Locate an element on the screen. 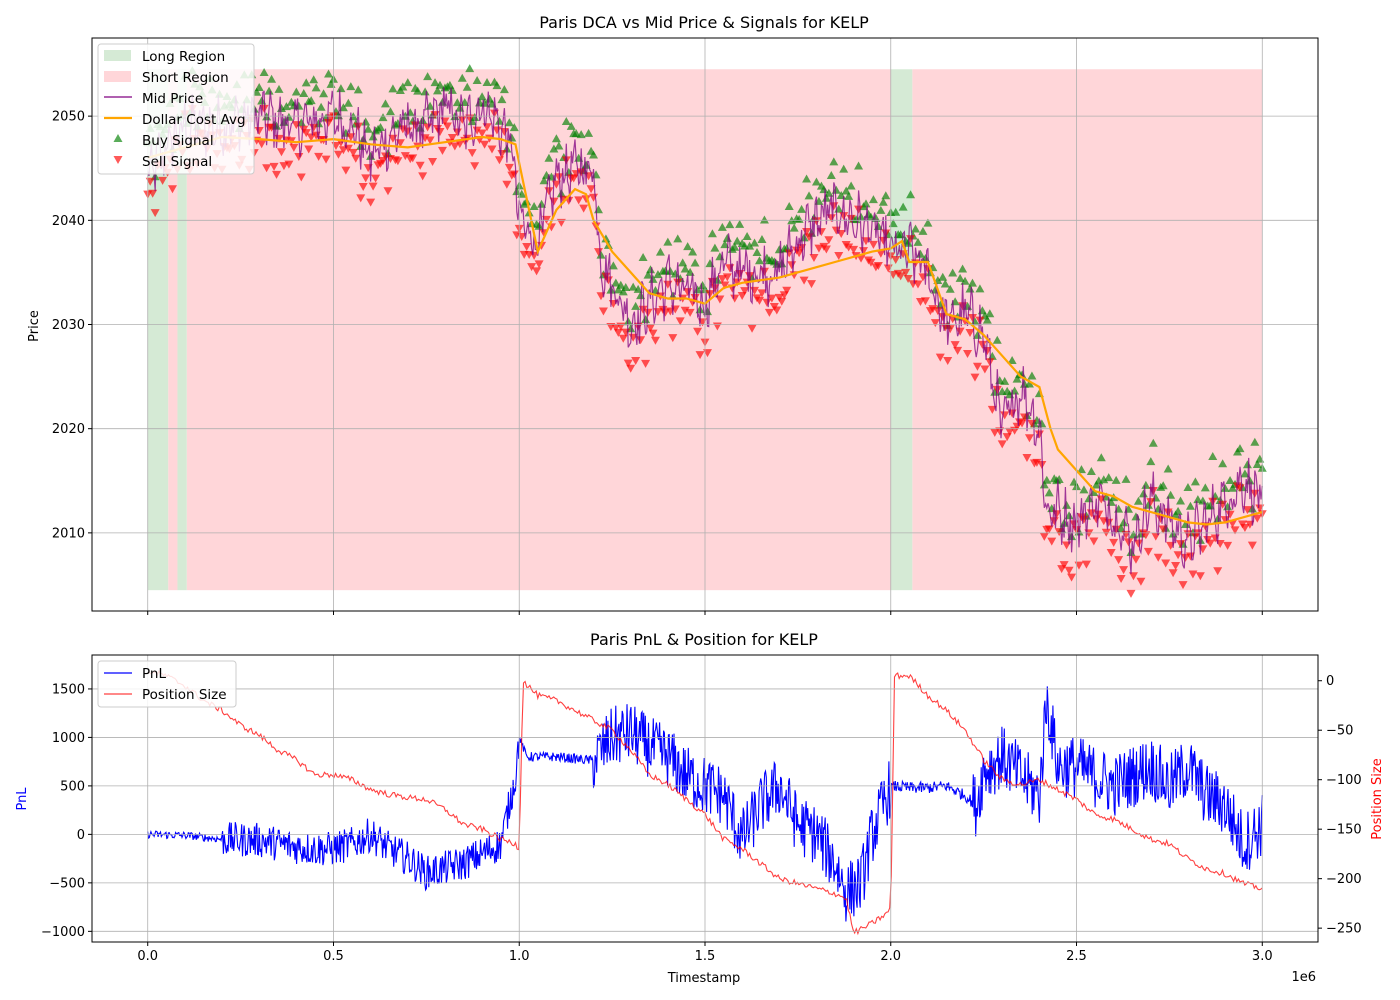 The height and width of the screenshot is (1000, 1400). long-region-band is located at coordinates (158, 330).